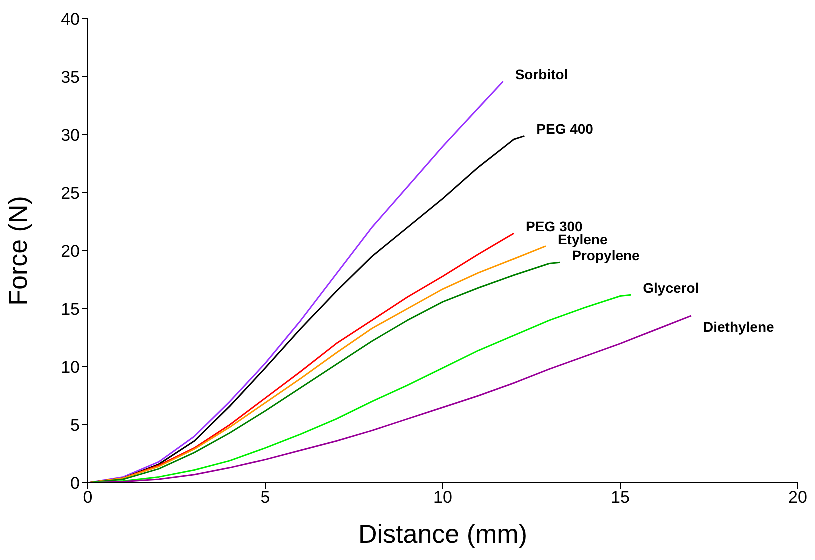  Describe the element at coordinates (620, 498) in the screenshot. I see `x-tick-label: 15` at that location.